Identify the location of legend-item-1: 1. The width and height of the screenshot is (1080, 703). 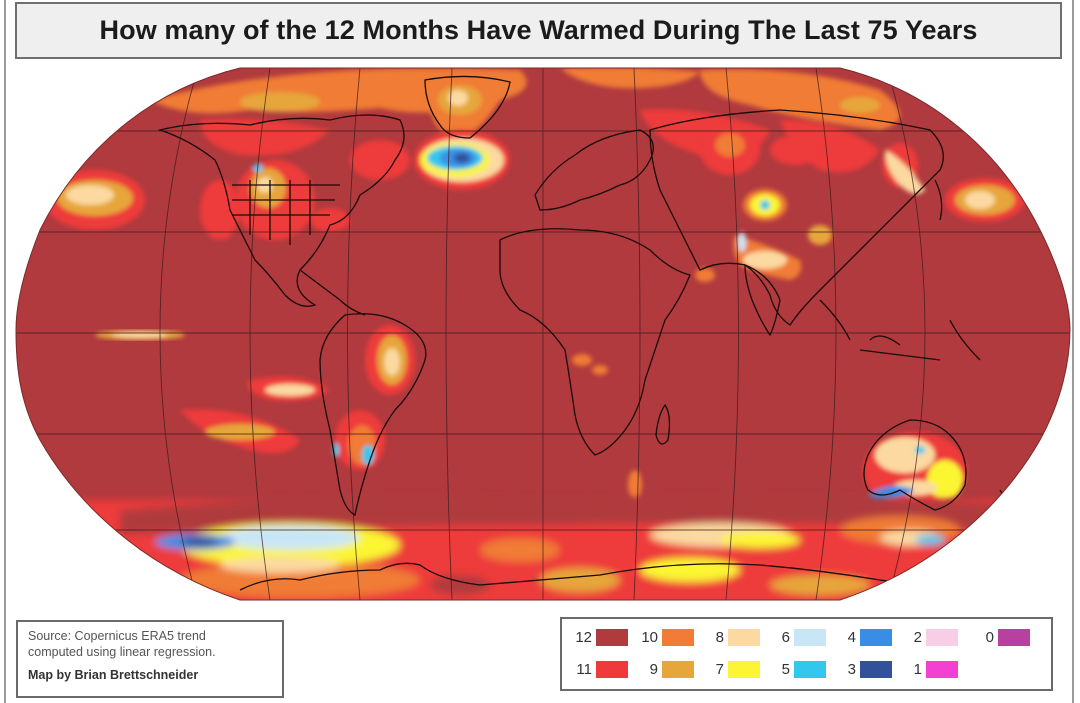
(929, 669).